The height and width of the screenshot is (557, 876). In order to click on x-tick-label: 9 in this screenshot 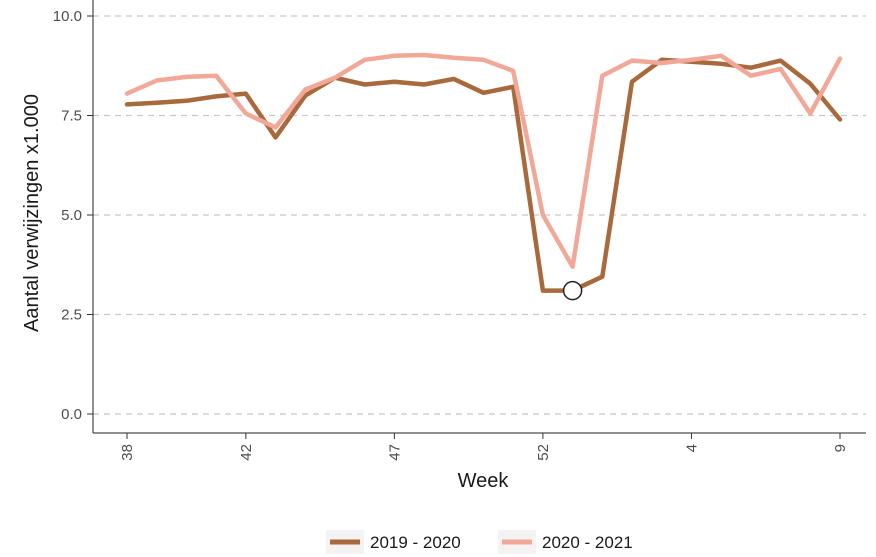, I will do `click(840, 448)`.